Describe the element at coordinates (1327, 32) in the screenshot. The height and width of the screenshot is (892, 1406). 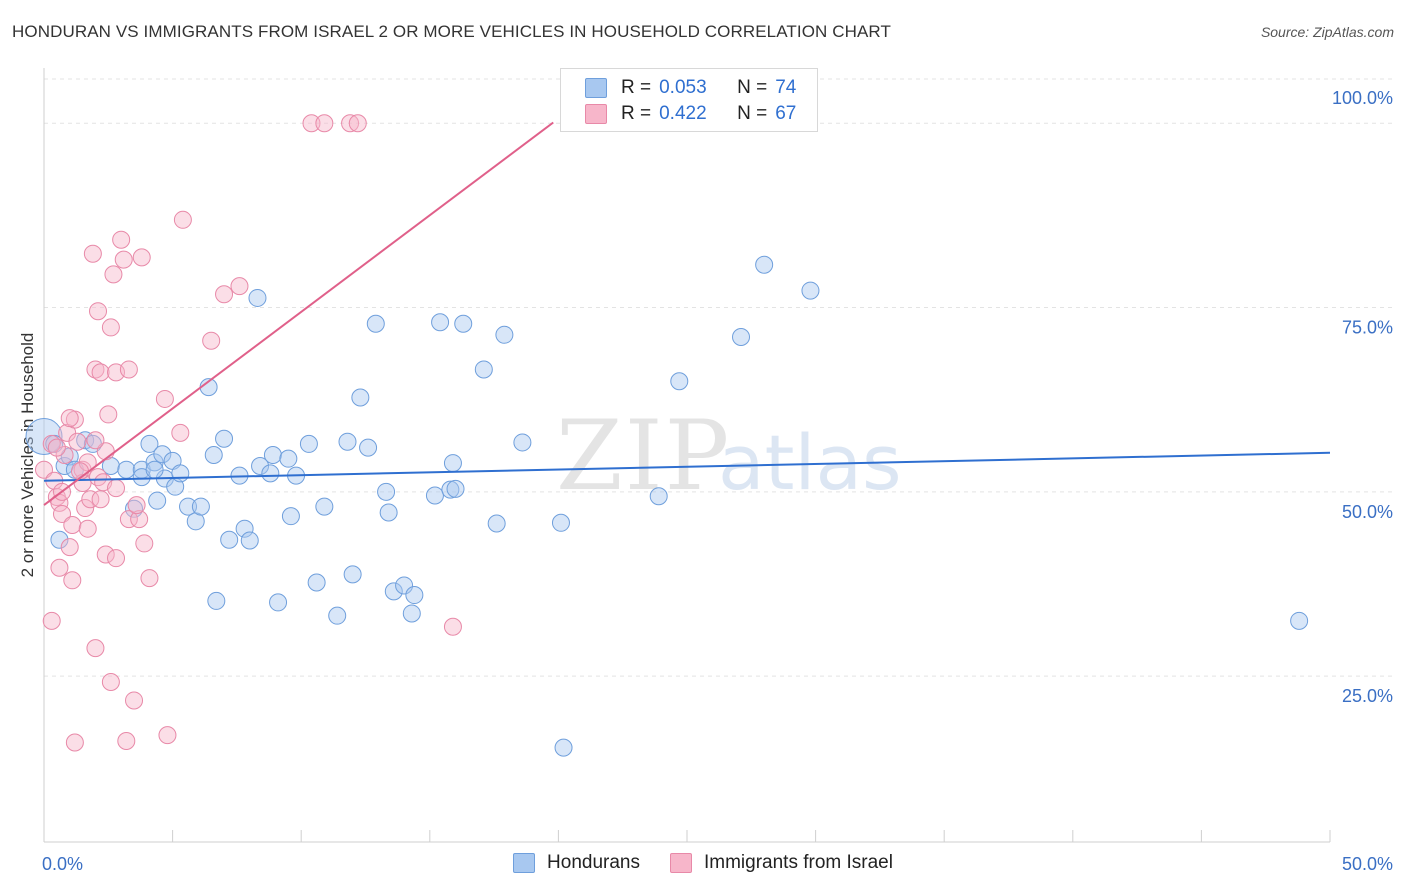
I see `source-label: Source: ZipAtlas.com` at that location.